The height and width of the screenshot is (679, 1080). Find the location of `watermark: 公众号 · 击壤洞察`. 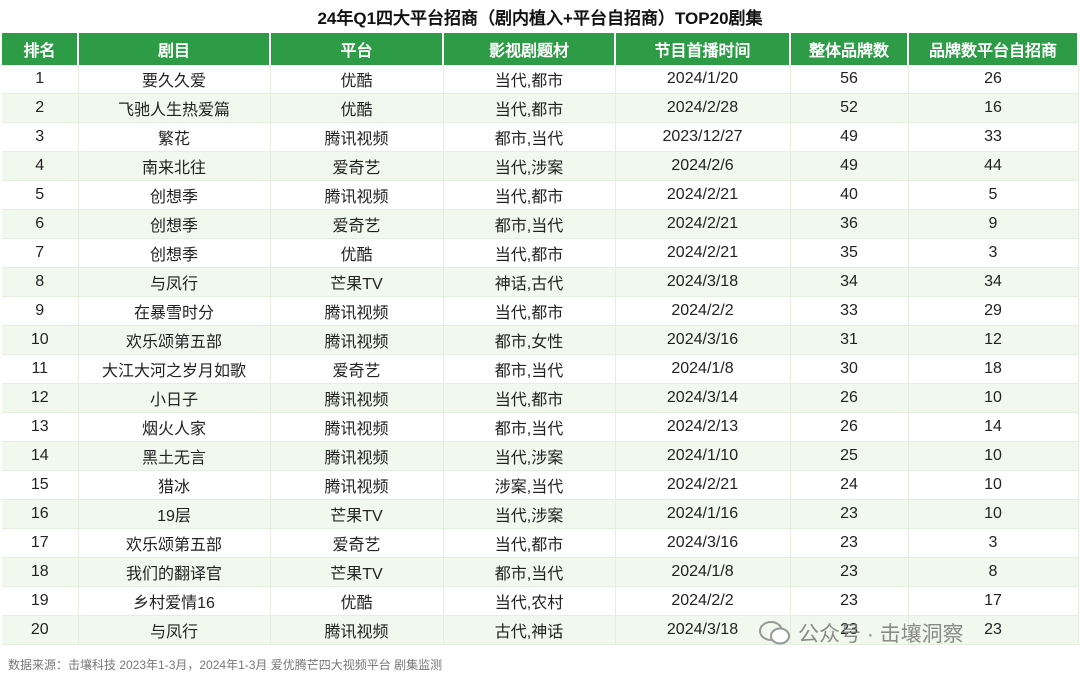

watermark: 公众号 · 击壤洞察 is located at coordinates (861, 633).